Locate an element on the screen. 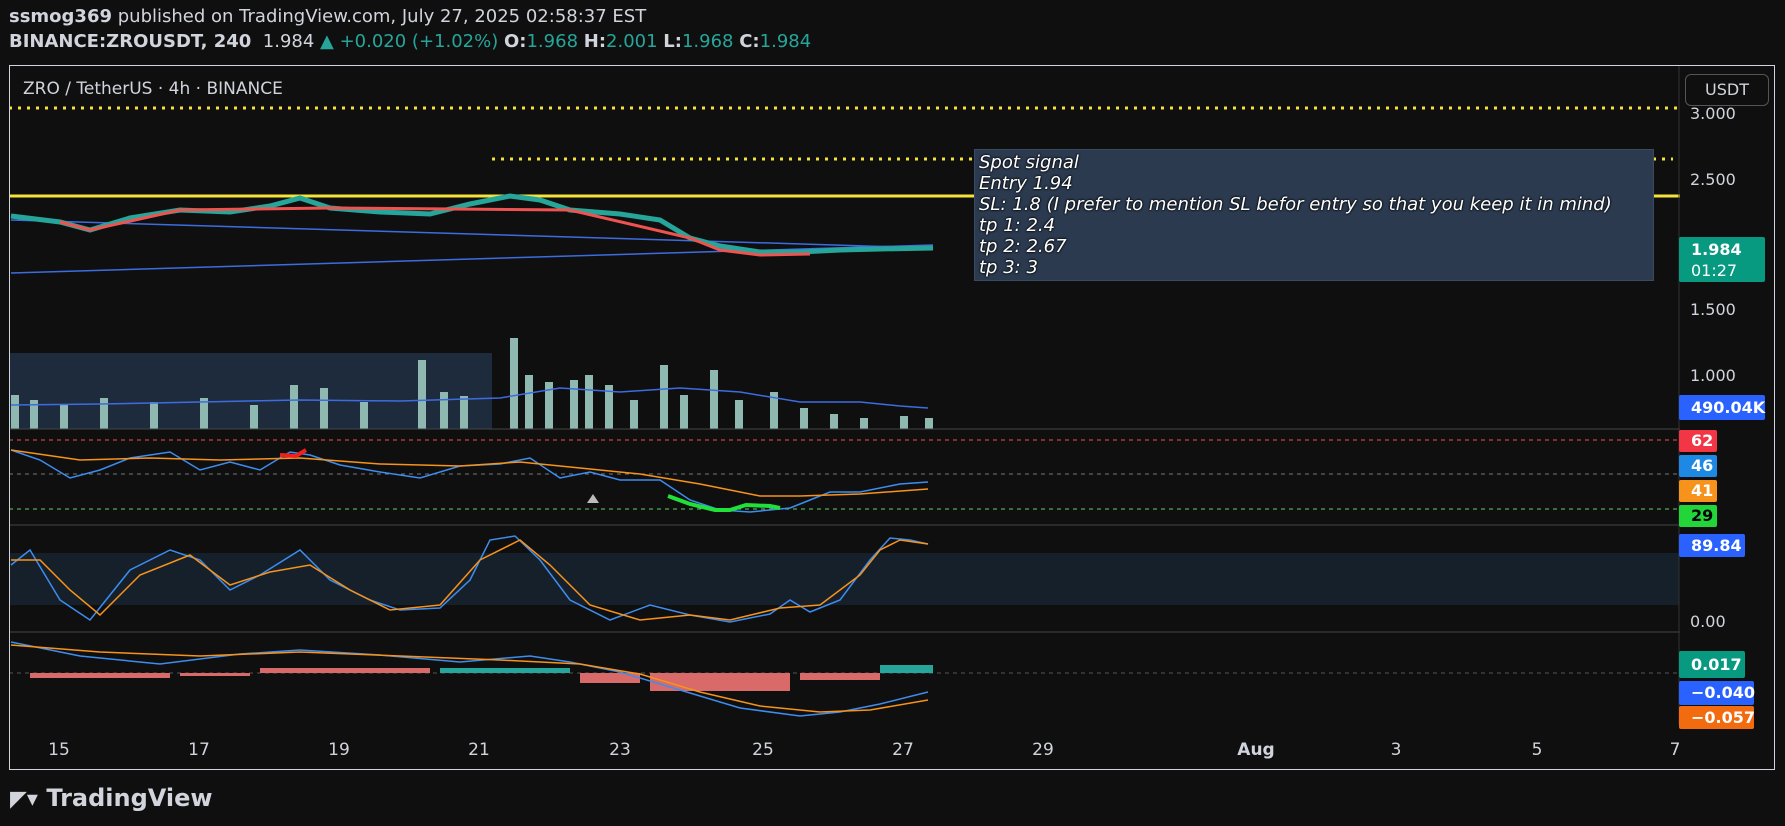  stoch-badge: 89.84 is located at coordinates (1712, 545).